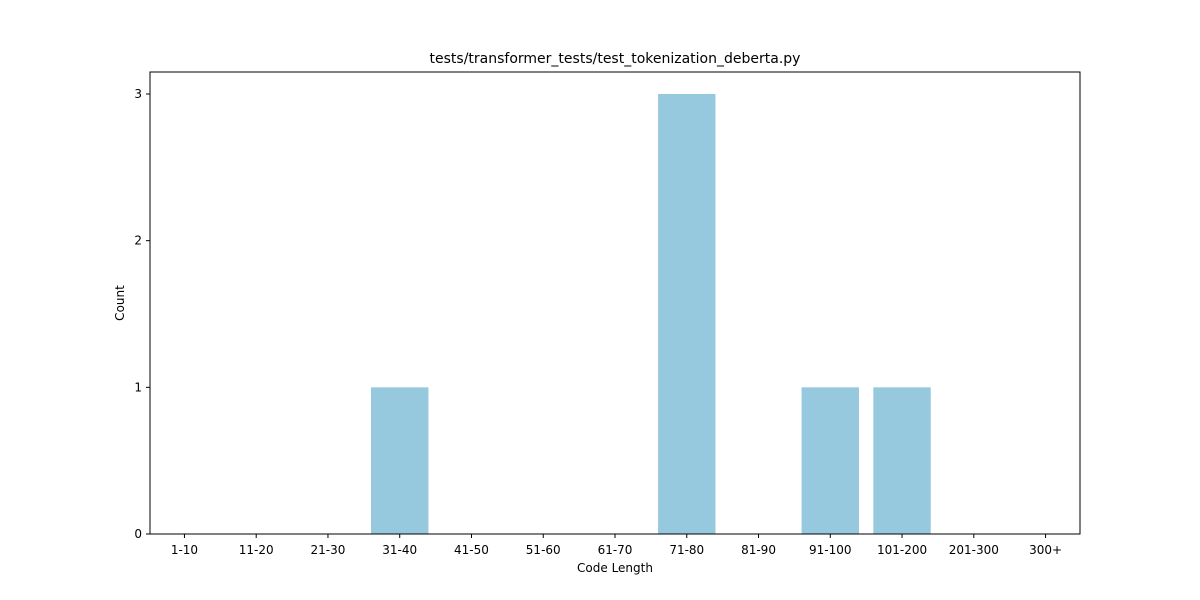  Describe the element at coordinates (902, 550) in the screenshot. I see `x-tick-label: 101-200` at that location.